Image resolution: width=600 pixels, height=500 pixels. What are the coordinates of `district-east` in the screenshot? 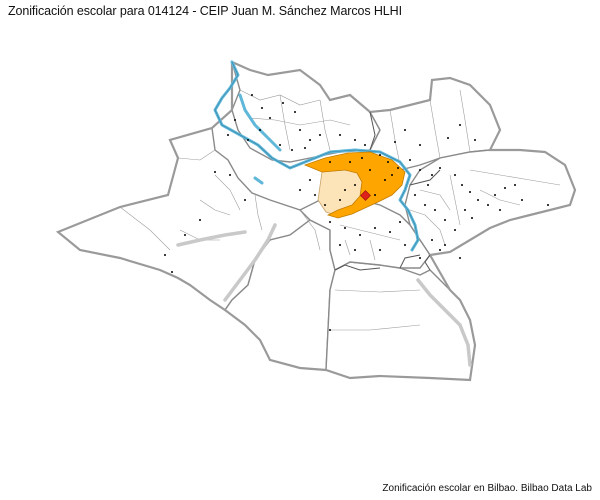 It's located at (490, 202).